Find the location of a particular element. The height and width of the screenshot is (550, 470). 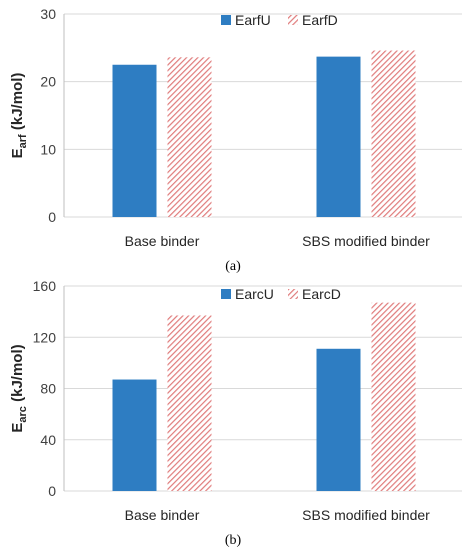

y-tick-label: 160 is located at coordinates (45, 286).